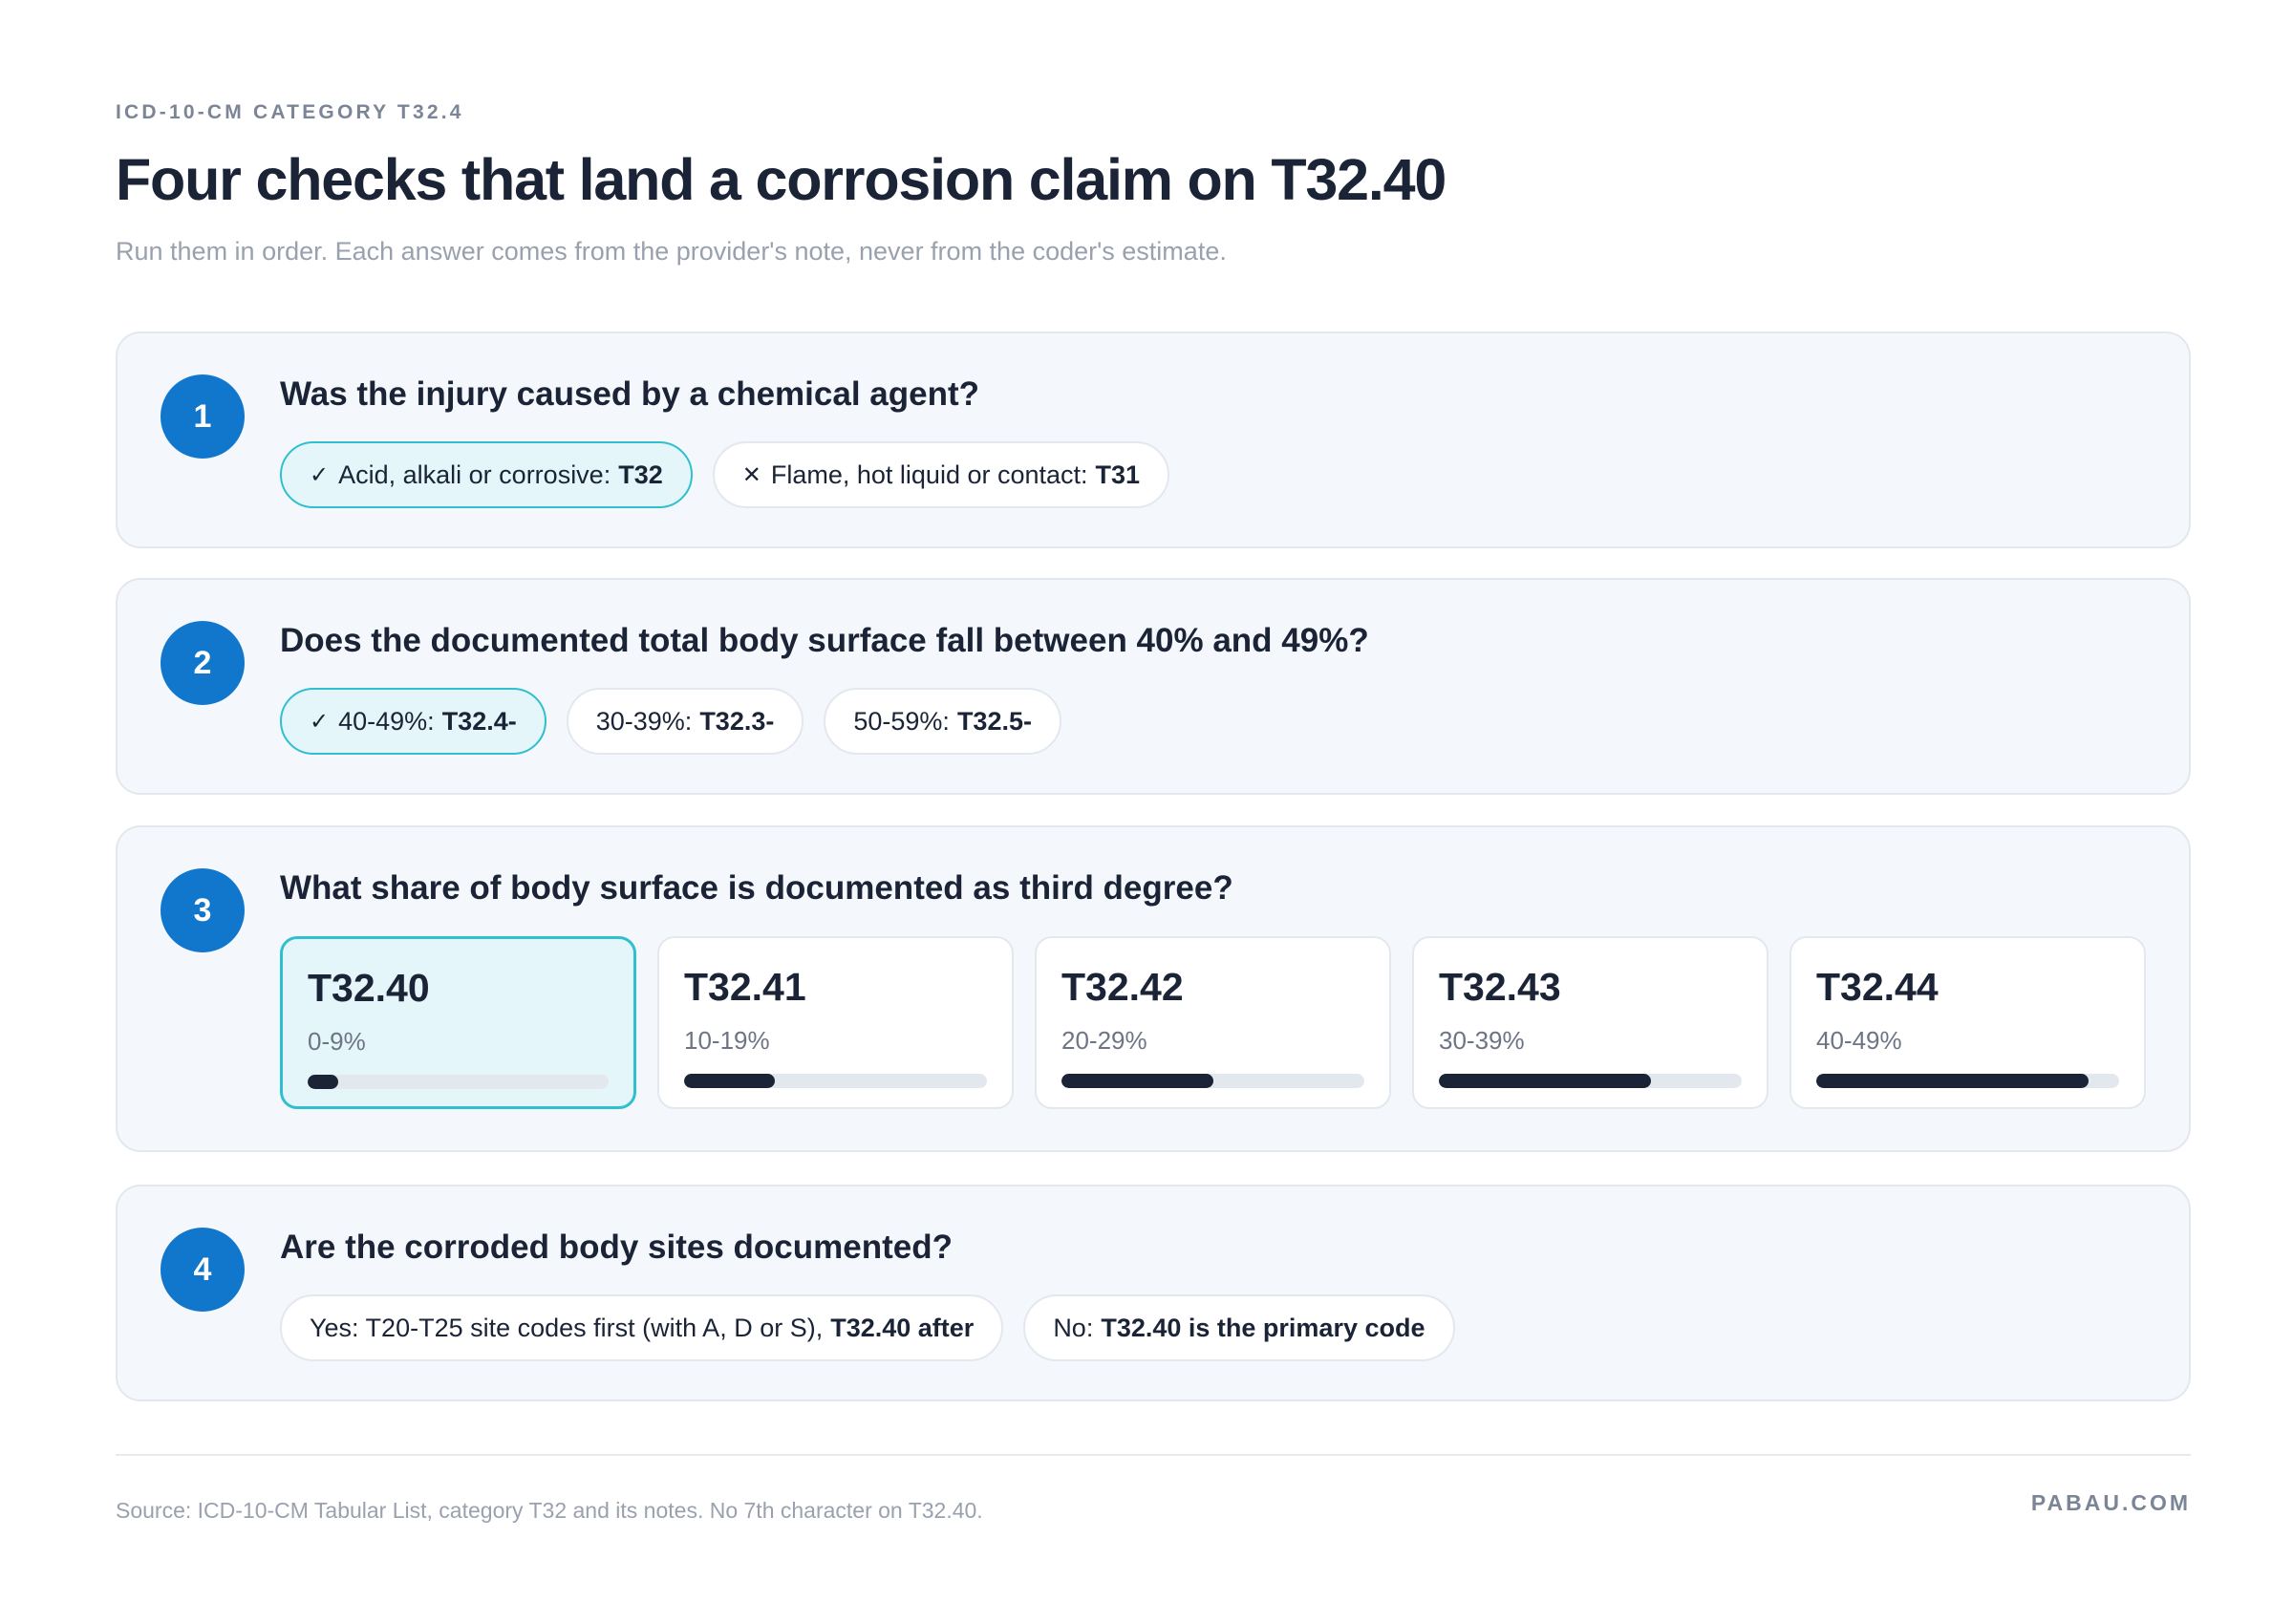 Image resolution: width=2293 pixels, height=1624 pixels. I want to click on tile-code: T32.43, so click(1500, 987).